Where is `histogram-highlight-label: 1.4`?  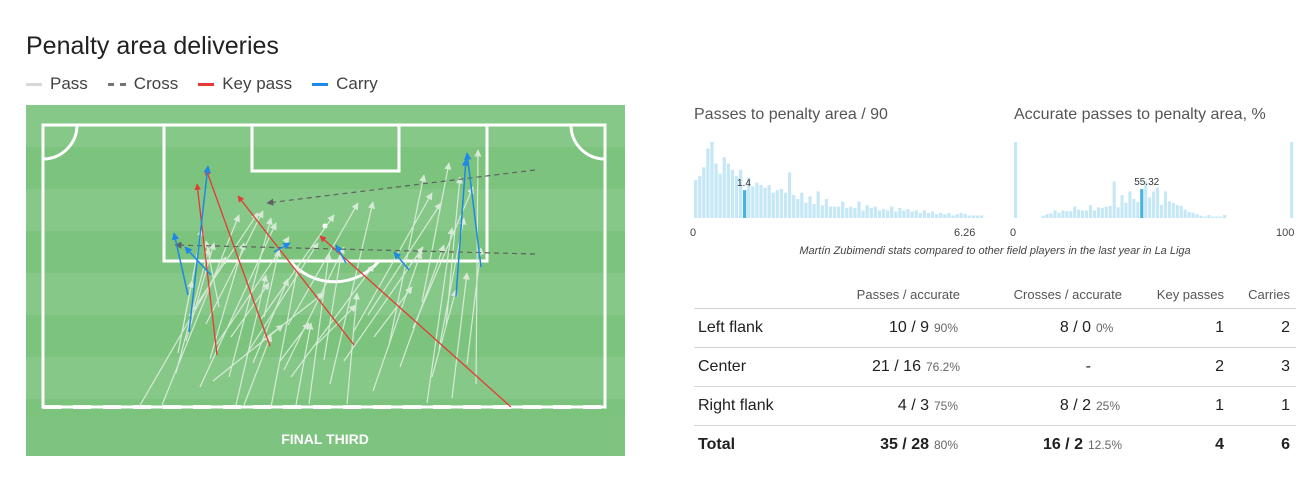
histogram-highlight-label: 1.4 is located at coordinates (744, 183).